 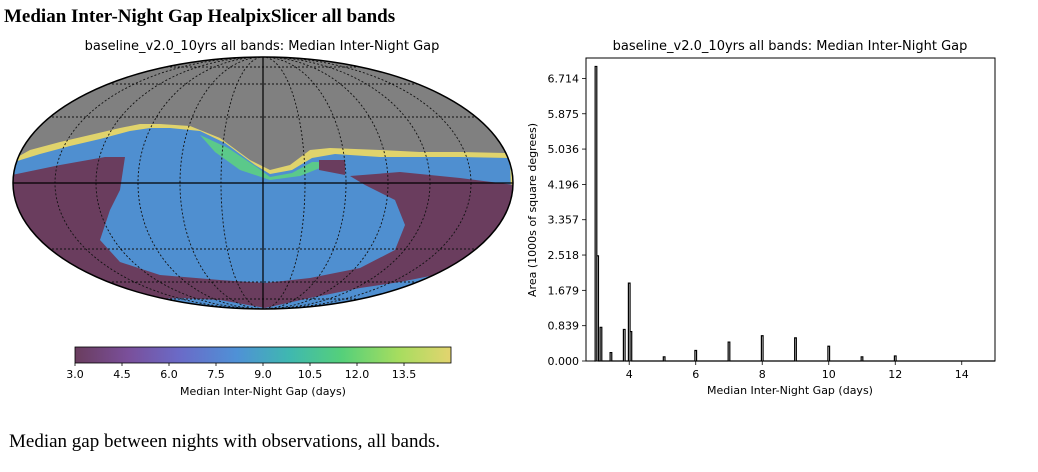 I want to click on histogram-y-tick-label: 1.679, so click(x=564, y=290).